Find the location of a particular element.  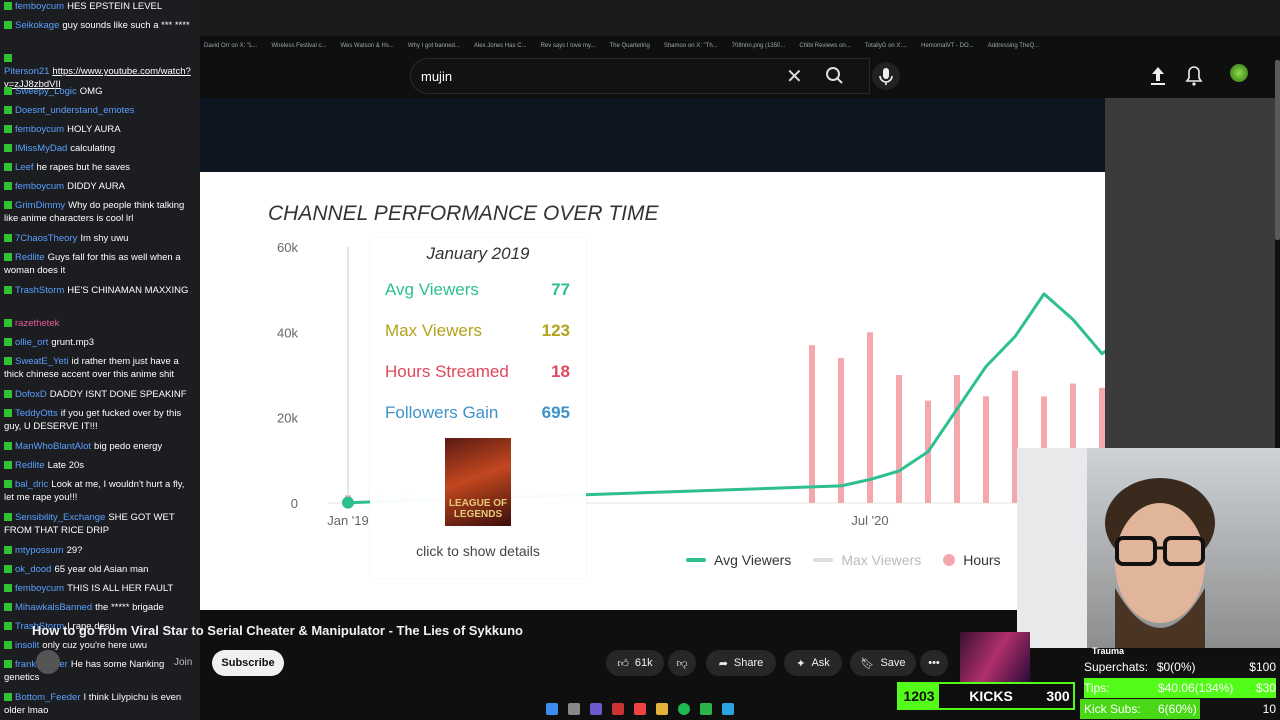

tooltip-row-avg-viewers: Avg Viewers 77 is located at coordinates (477, 290).